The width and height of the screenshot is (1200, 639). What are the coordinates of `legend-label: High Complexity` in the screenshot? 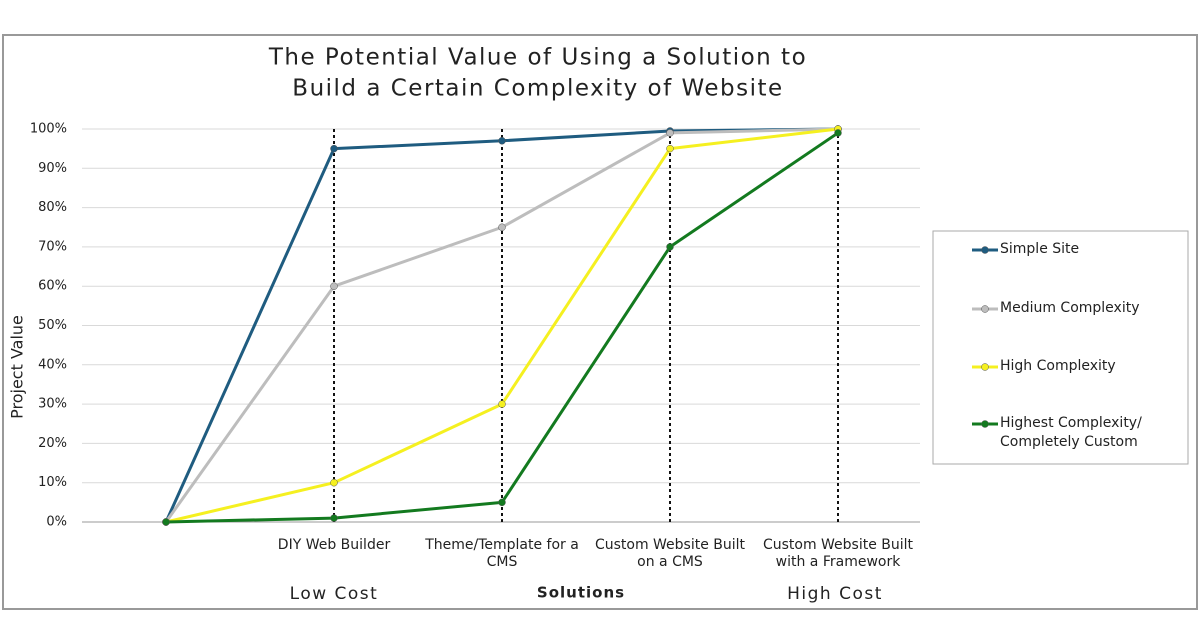 It's located at (1058, 366).